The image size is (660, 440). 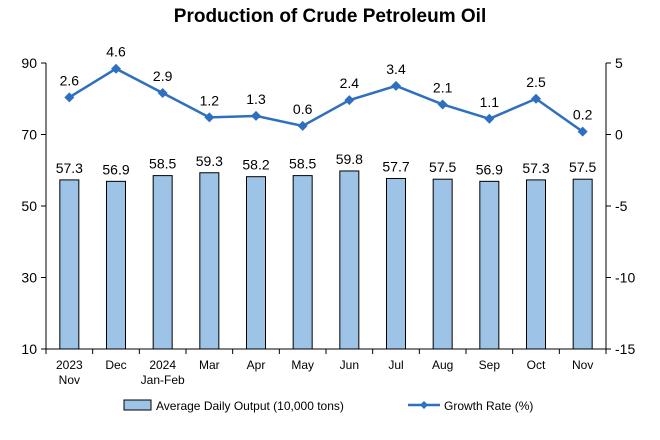 I want to click on growth-rate-value-label: 2.6, so click(x=70, y=80).